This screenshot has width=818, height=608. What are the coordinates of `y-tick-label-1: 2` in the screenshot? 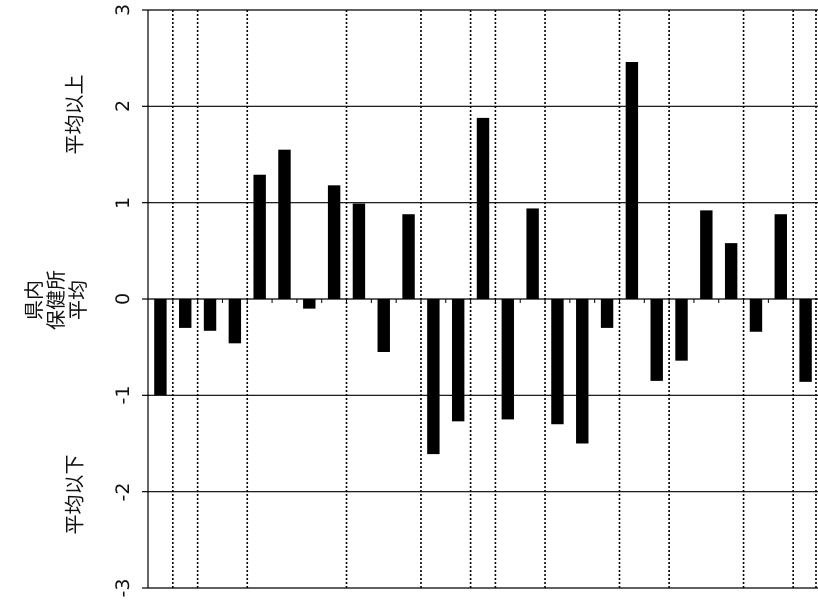 It's located at (123, 106).